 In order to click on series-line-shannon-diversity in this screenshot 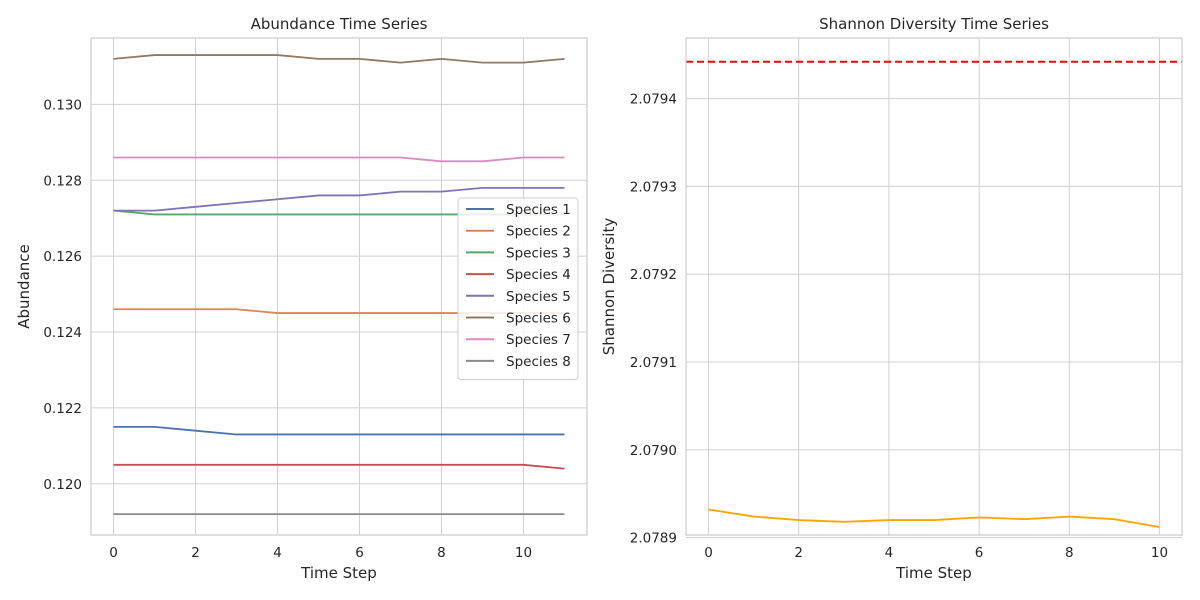, I will do `click(934, 518)`.